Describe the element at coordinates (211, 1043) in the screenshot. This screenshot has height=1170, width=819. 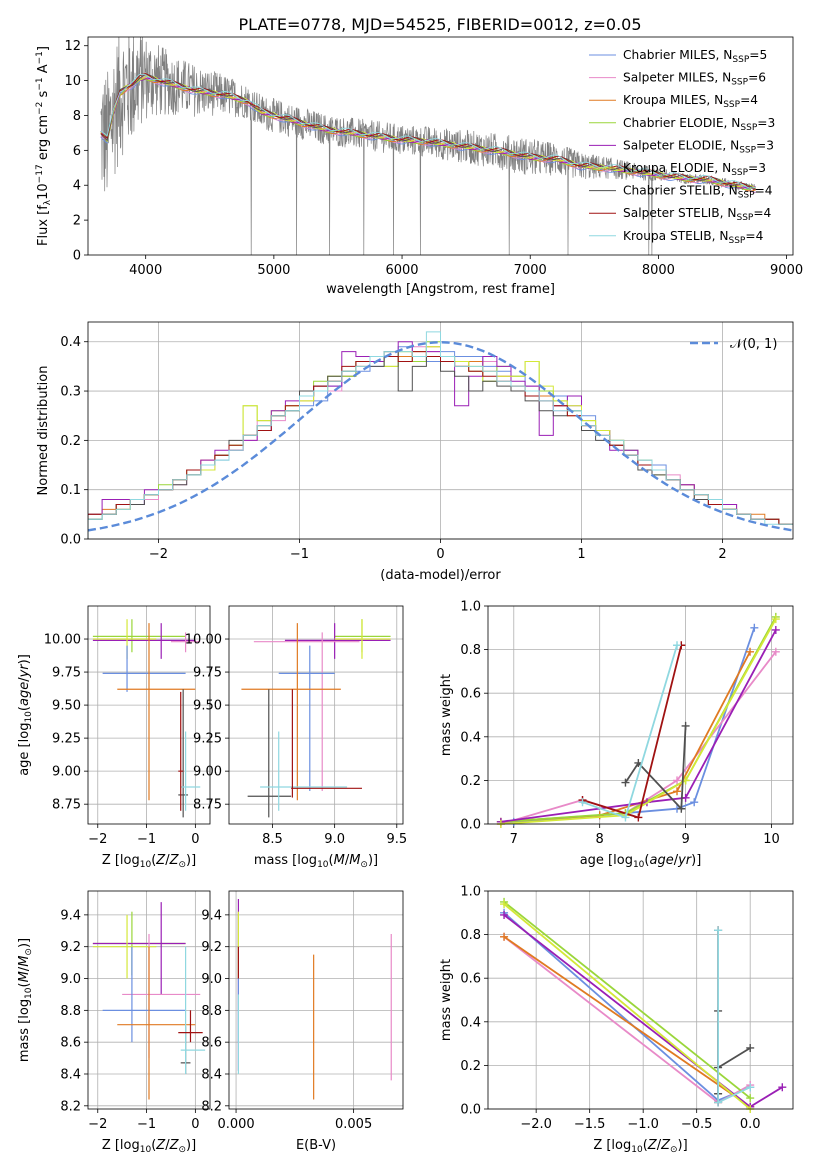
I see `y-tick-label: 8.6` at that location.